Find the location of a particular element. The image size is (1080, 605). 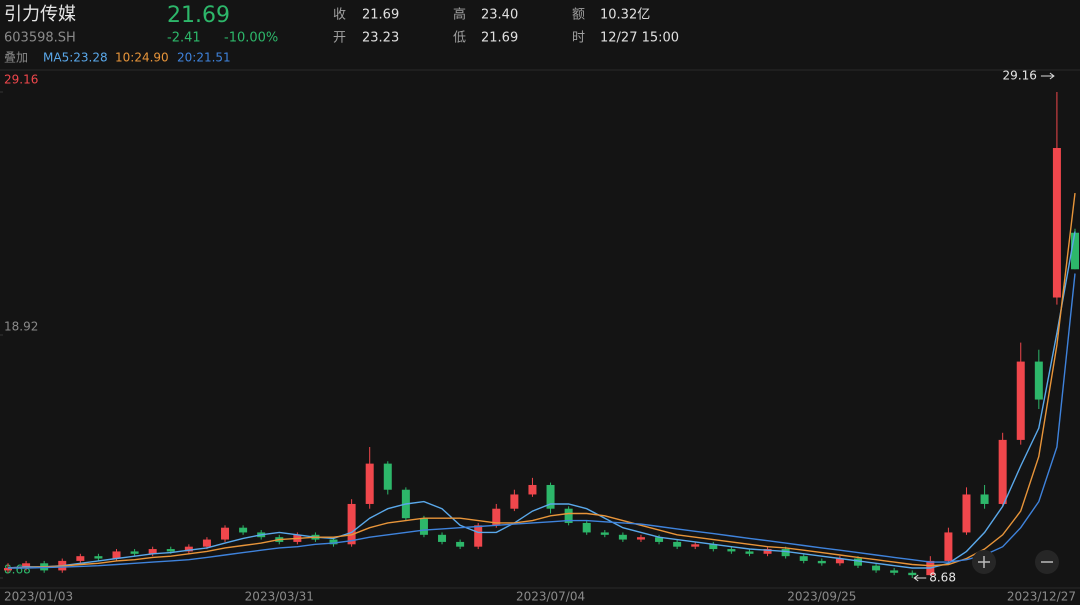

change: -2.41 is located at coordinates (184, 38).